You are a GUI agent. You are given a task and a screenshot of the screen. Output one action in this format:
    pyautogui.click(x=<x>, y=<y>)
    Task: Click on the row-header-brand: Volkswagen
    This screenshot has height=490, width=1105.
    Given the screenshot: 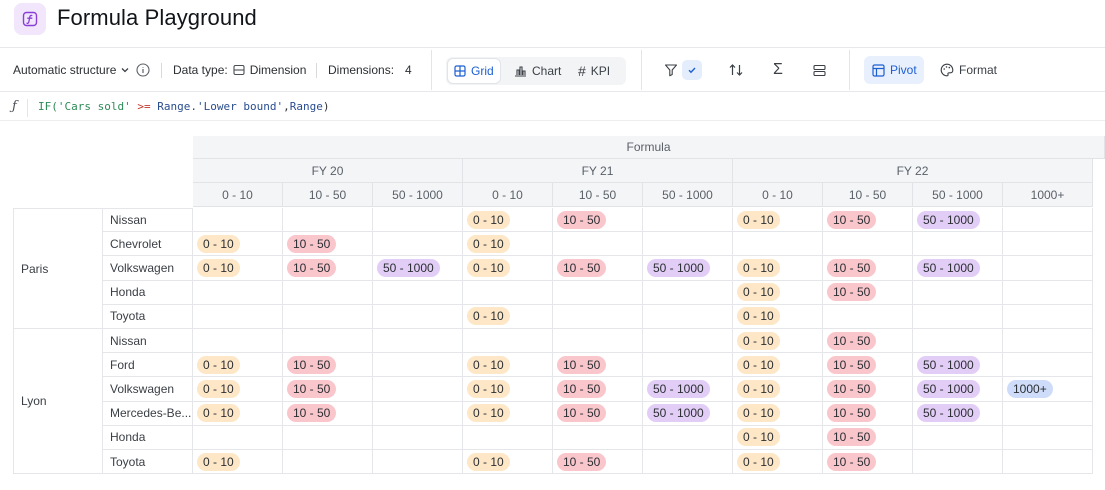 What is the action you would take?
    pyautogui.click(x=148, y=268)
    